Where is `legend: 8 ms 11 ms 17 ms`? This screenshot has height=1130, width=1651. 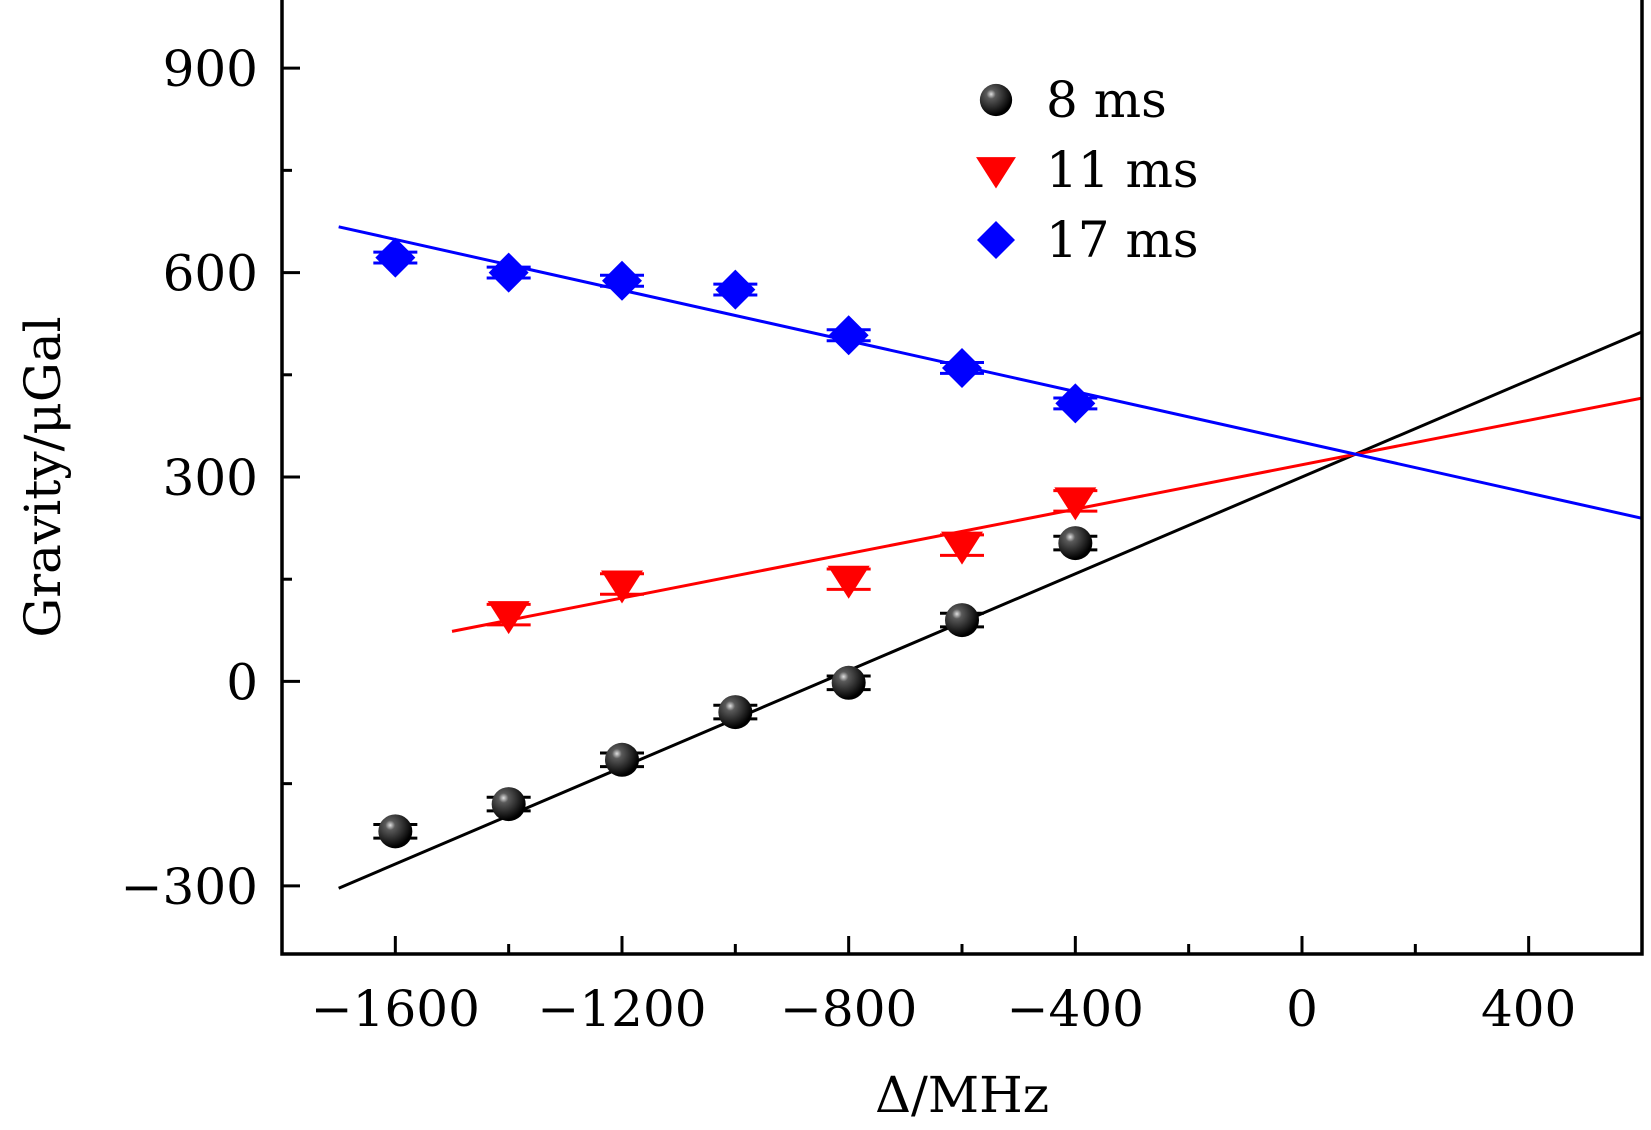 legend: 8 ms 11 ms 17 ms is located at coordinates (1087, 170).